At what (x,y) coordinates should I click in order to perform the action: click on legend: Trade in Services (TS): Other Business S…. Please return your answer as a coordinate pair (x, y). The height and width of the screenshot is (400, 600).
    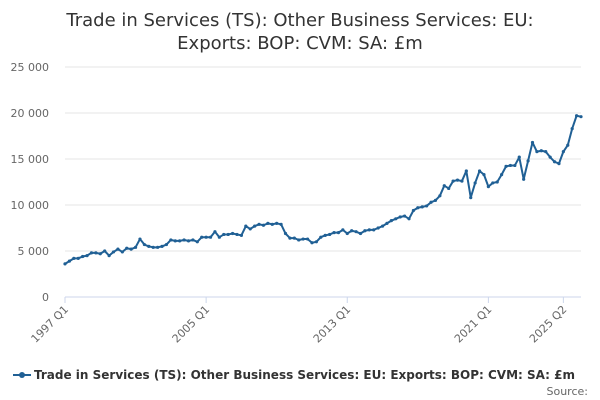
    Looking at the image, I should click on (294, 375).